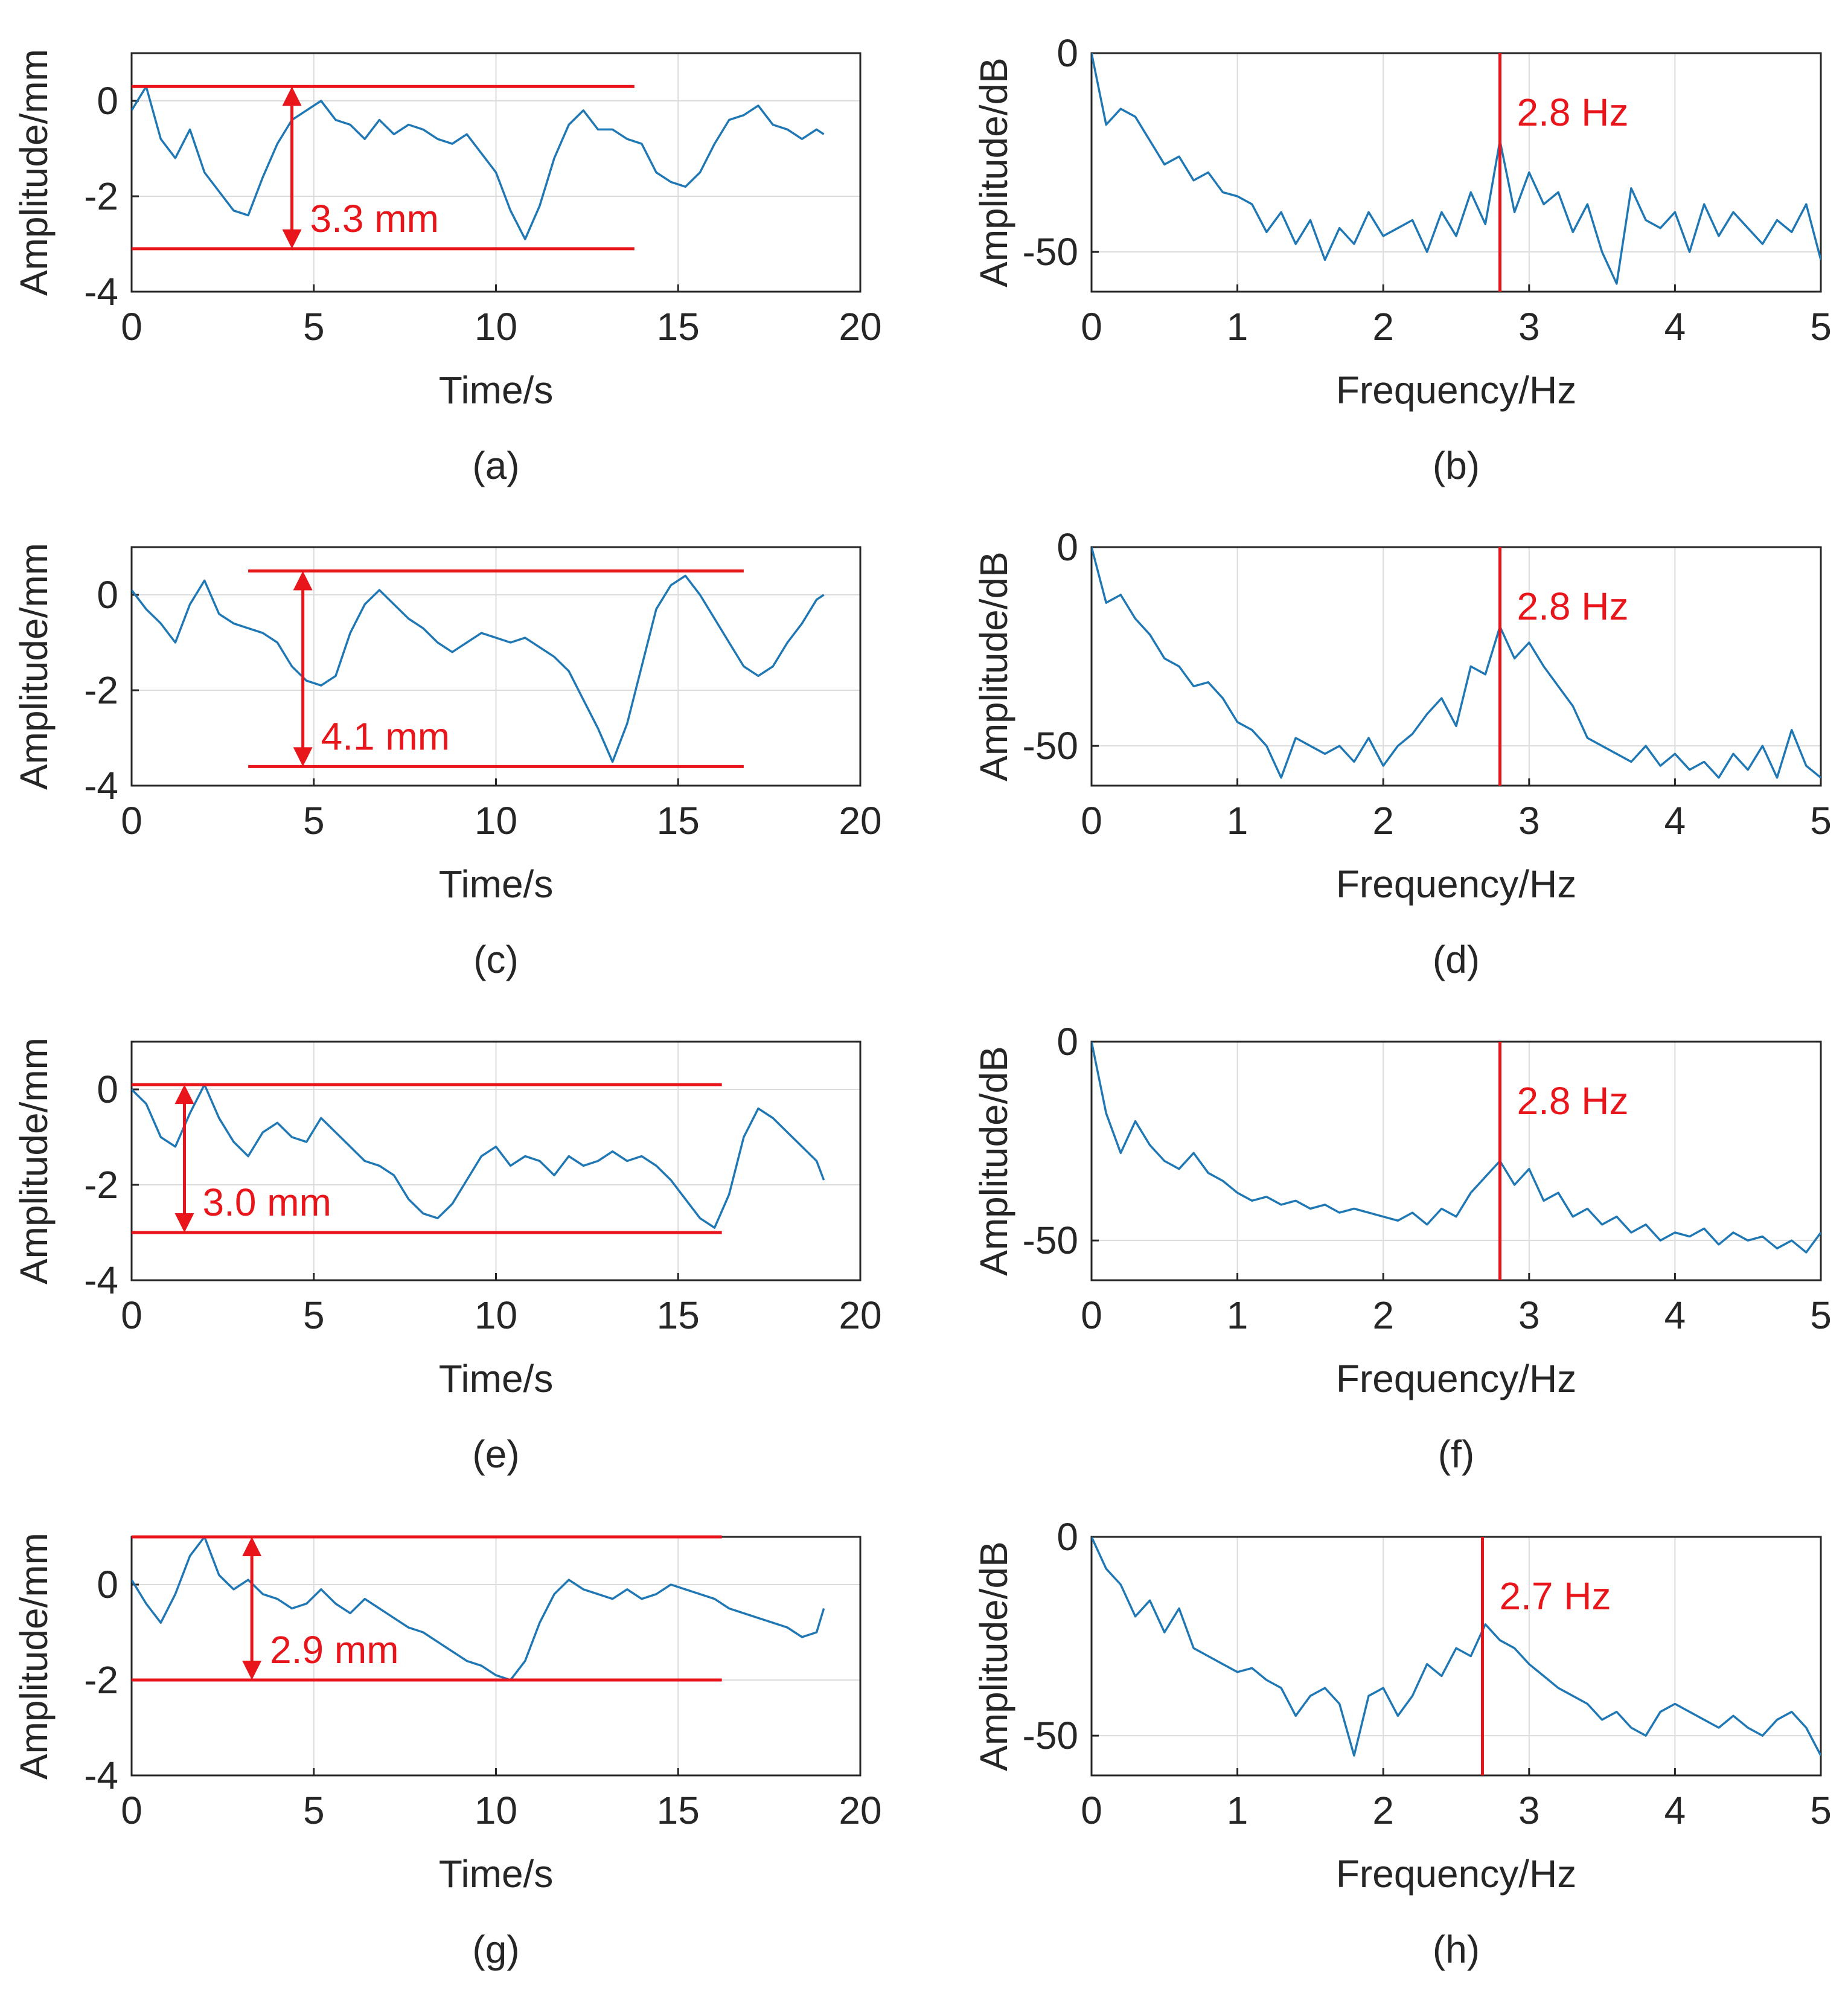 This screenshot has height=1991, width=1848. What do you see at coordinates (495, 1454) in the screenshot?
I see `panel-caption: (e)` at bounding box center [495, 1454].